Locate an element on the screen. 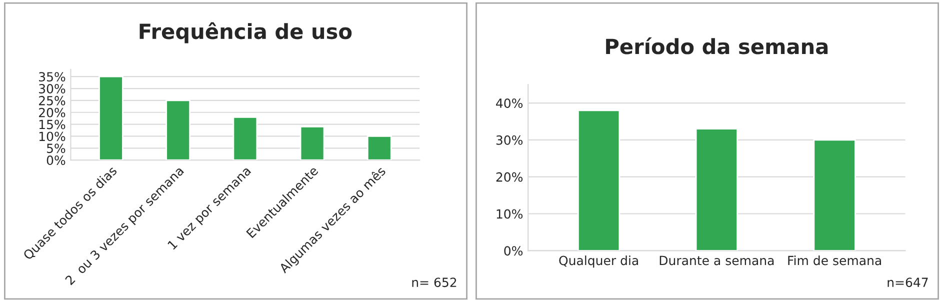  chart-title: Período da semana is located at coordinates (717, 45).